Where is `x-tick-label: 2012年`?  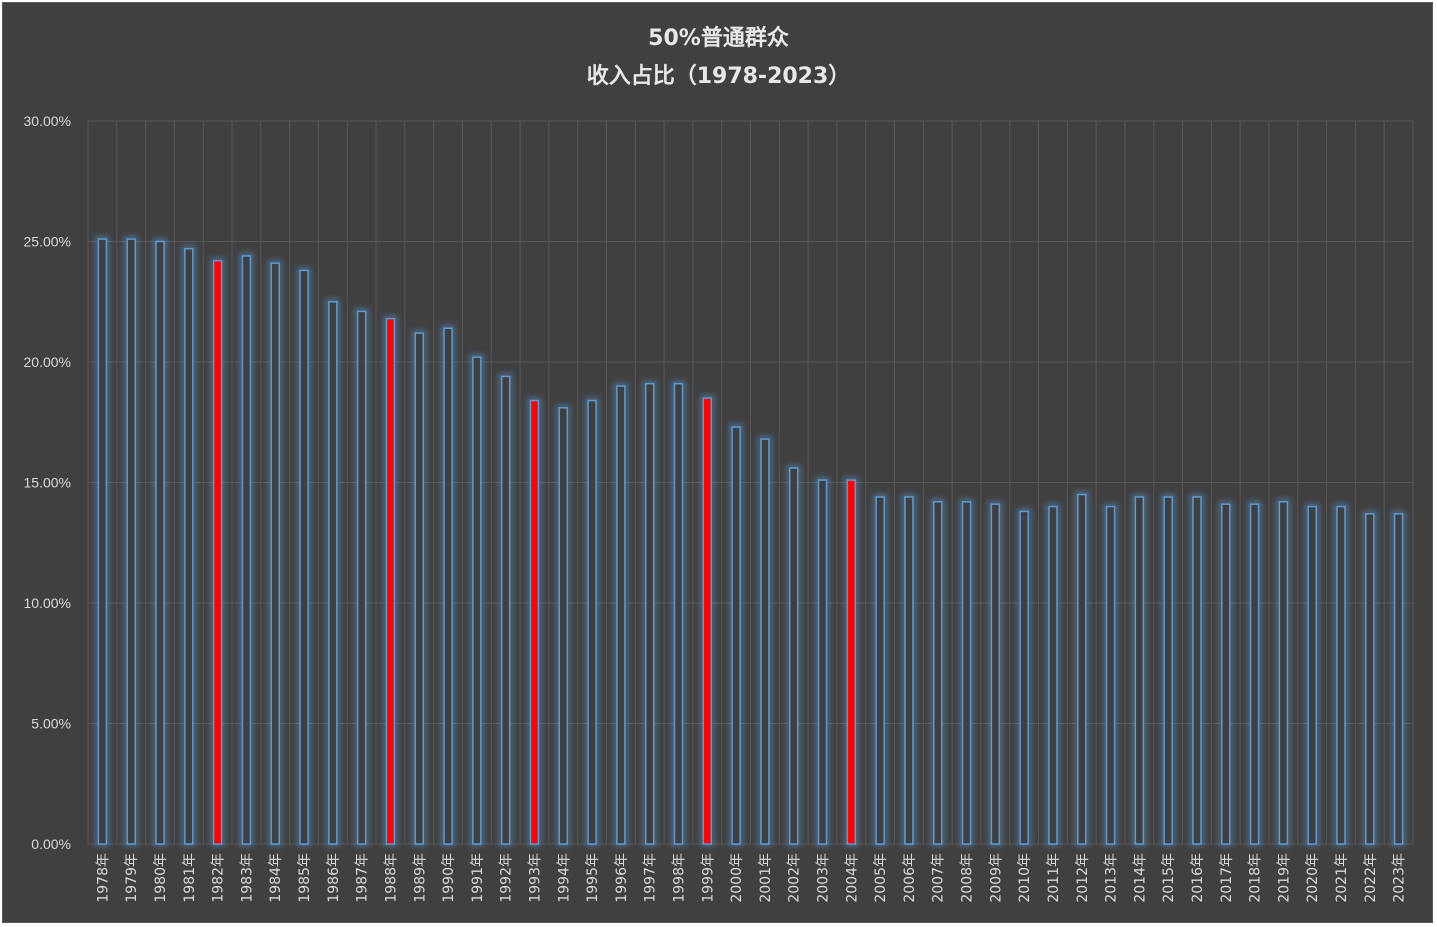 x-tick-label: 2012年 is located at coordinates (1083, 878).